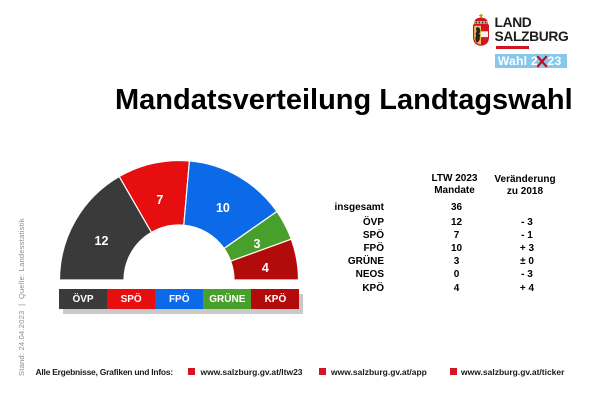 This screenshot has height=400, width=600. What do you see at coordinates (159, 200) in the screenshot?
I see `svg-text: 7` at bounding box center [159, 200].